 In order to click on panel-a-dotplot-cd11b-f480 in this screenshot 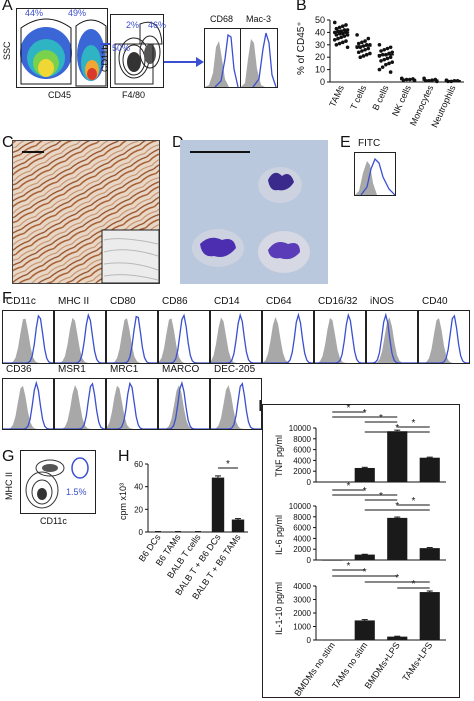, I will do `click(137, 51)`.